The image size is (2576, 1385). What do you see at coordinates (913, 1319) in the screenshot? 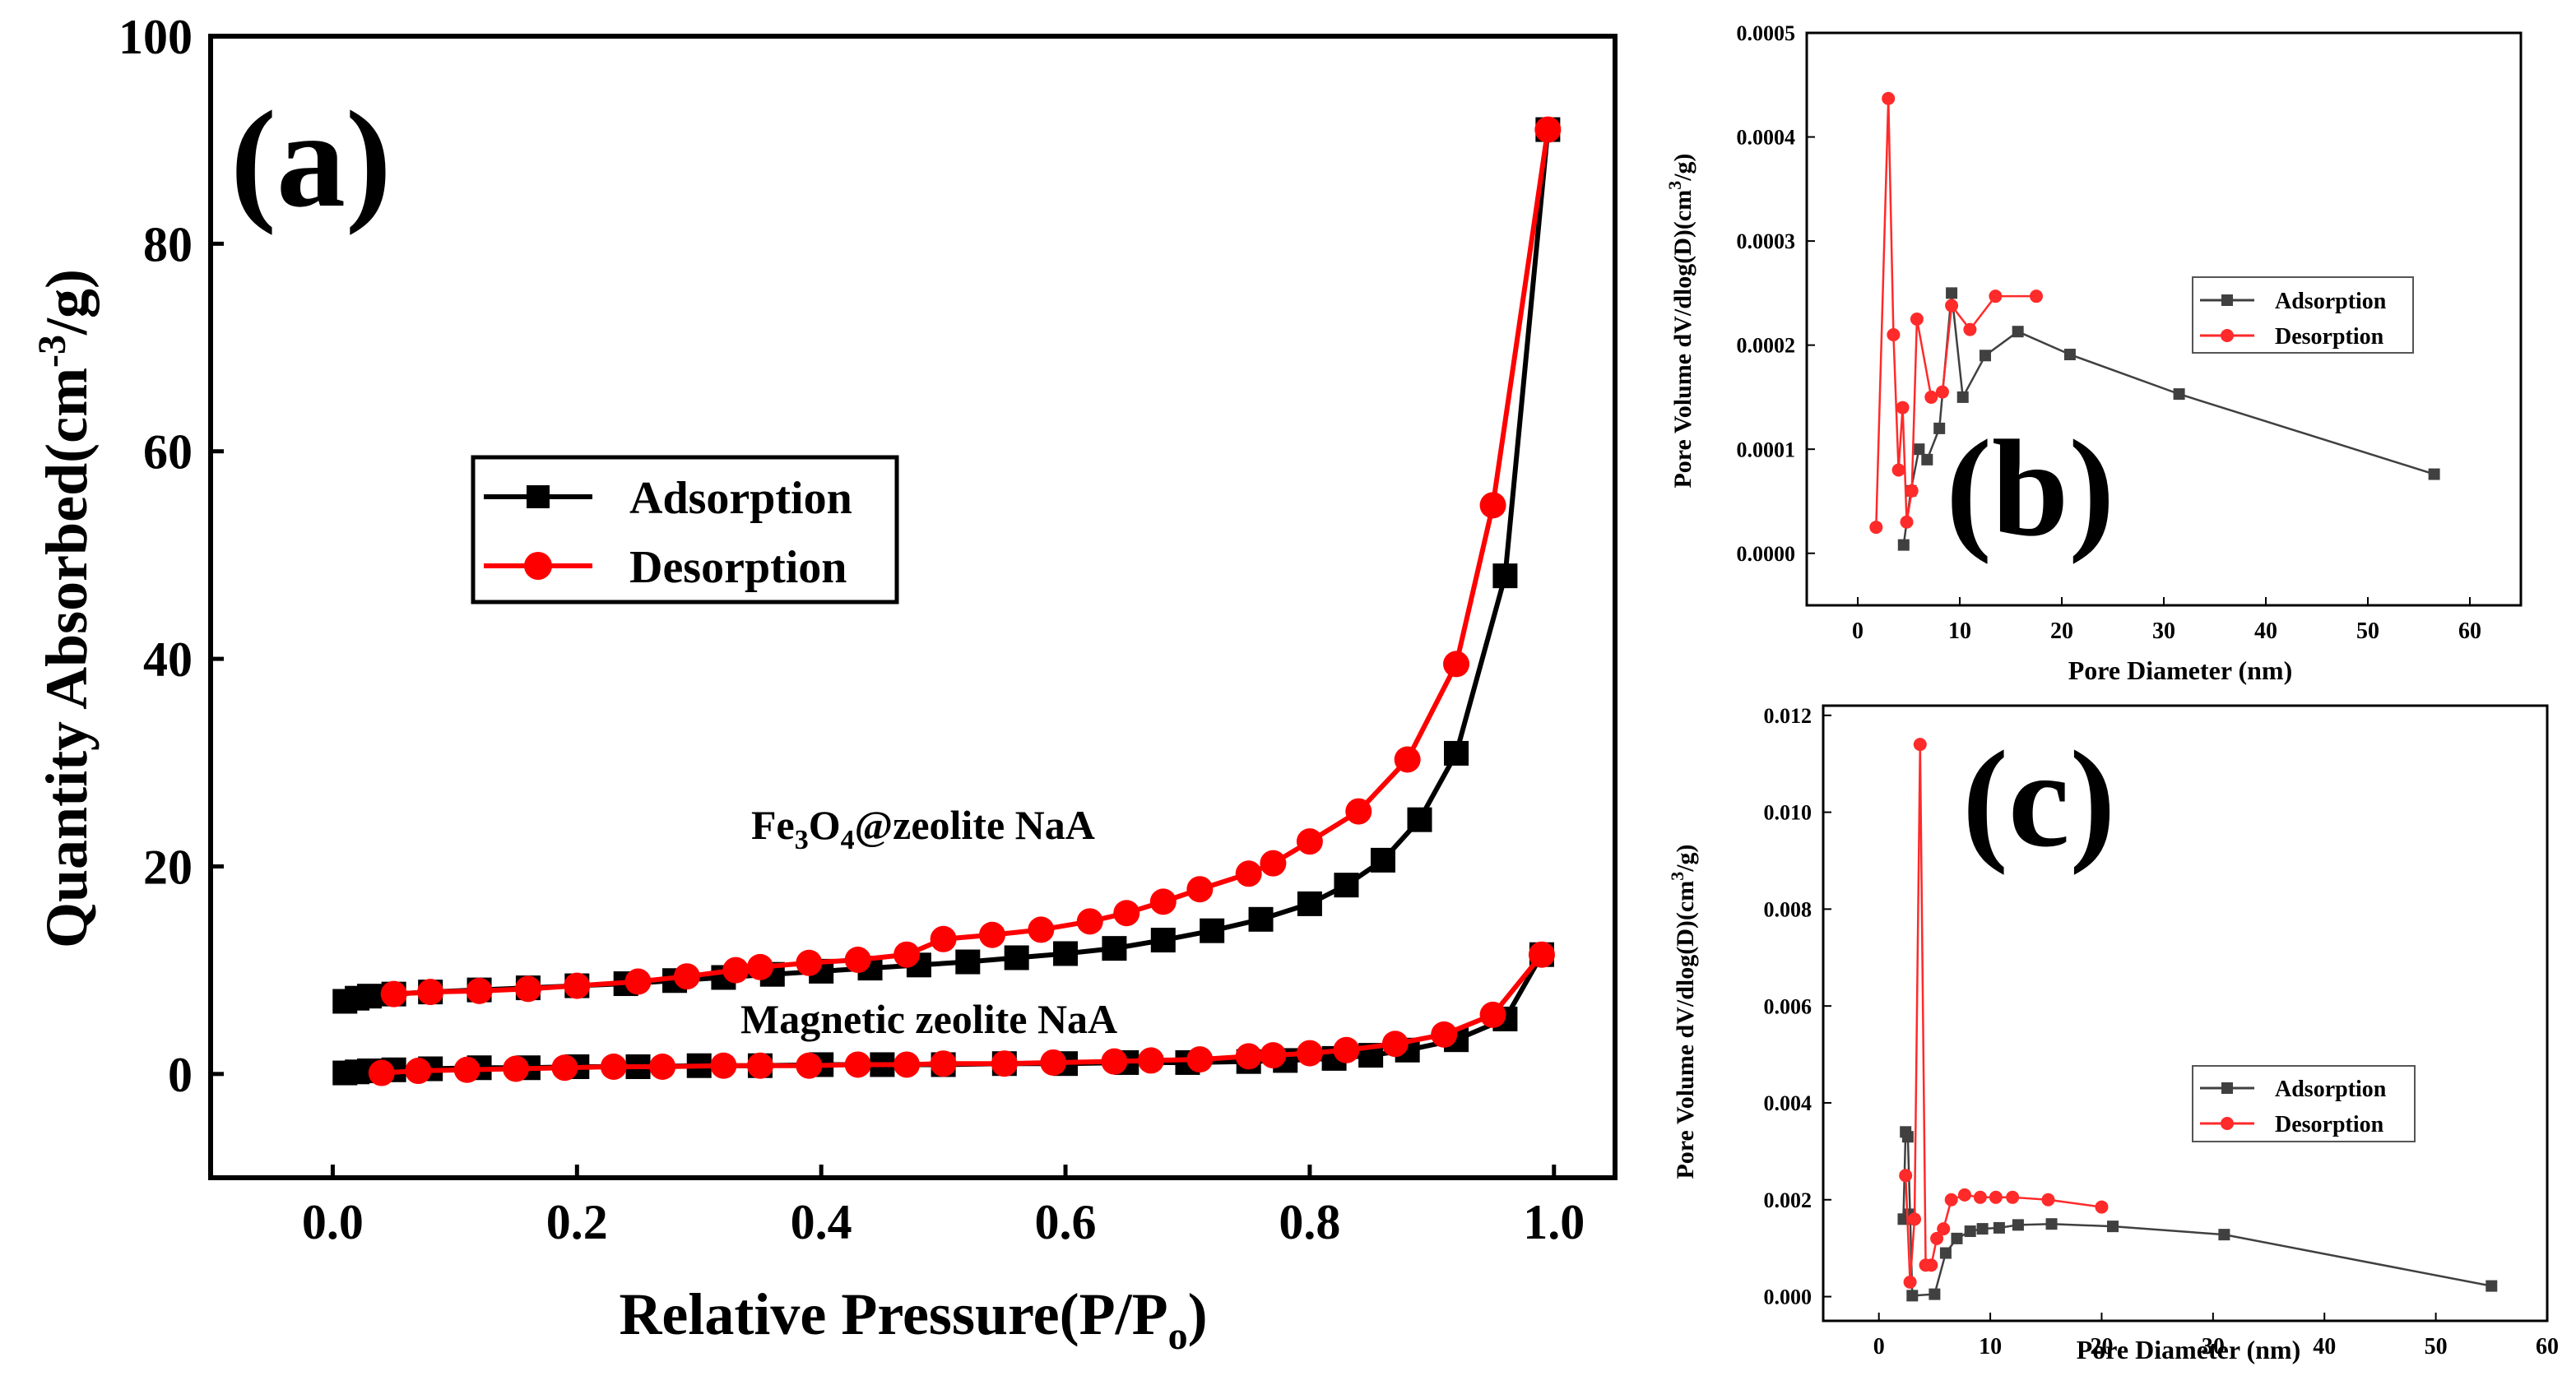
I see `panel-a-xlabel: Relative Pressure(P/Po)` at bounding box center [913, 1319].